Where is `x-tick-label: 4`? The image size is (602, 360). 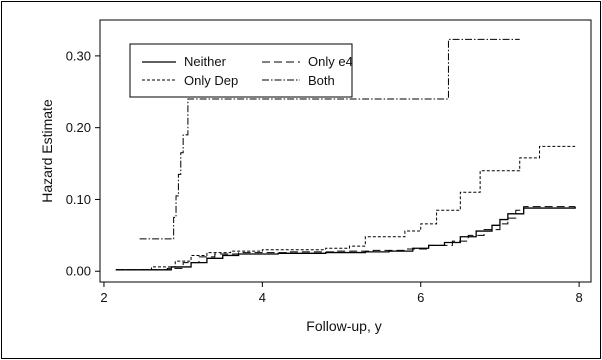
x-tick-label: 4 is located at coordinates (262, 297).